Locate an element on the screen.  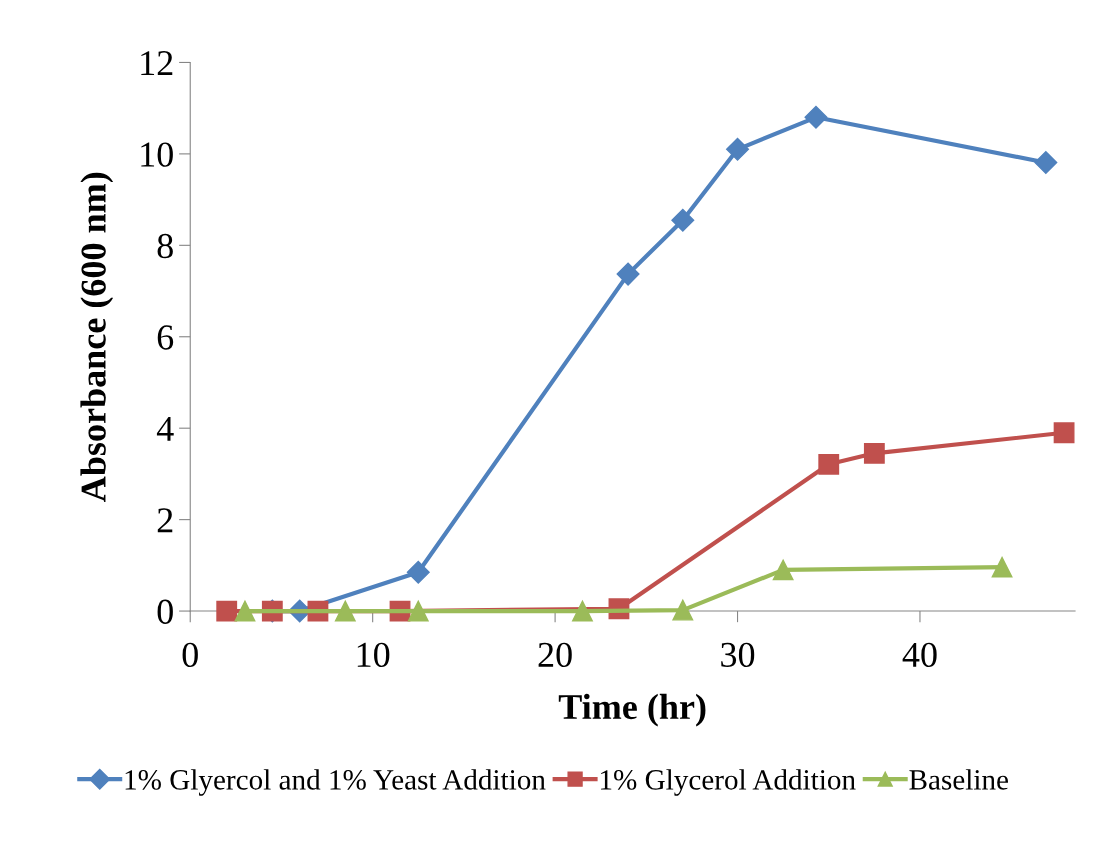
x-tick-label: 0 is located at coordinates (190, 655).